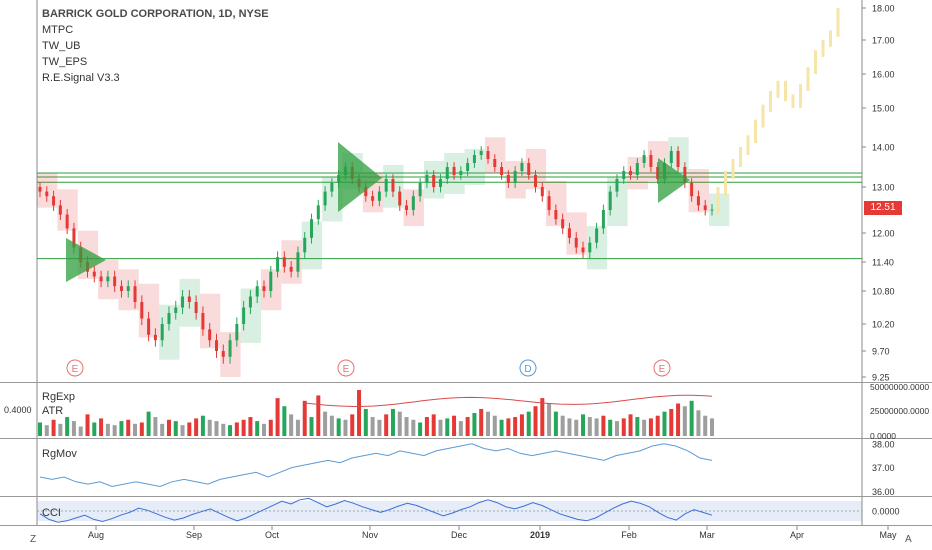 The height and width of the screenshot is (550, 932). I want to click on indicator-tw-ub: TW_UB, so click(61, 46).